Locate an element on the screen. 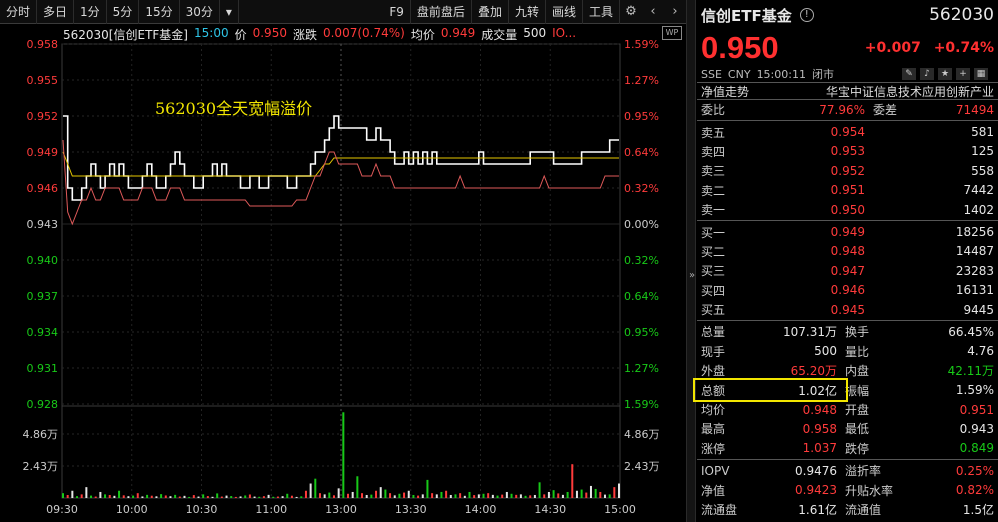  bid-row: 买二 0.948 14487 is located at coordinates (847, 251).